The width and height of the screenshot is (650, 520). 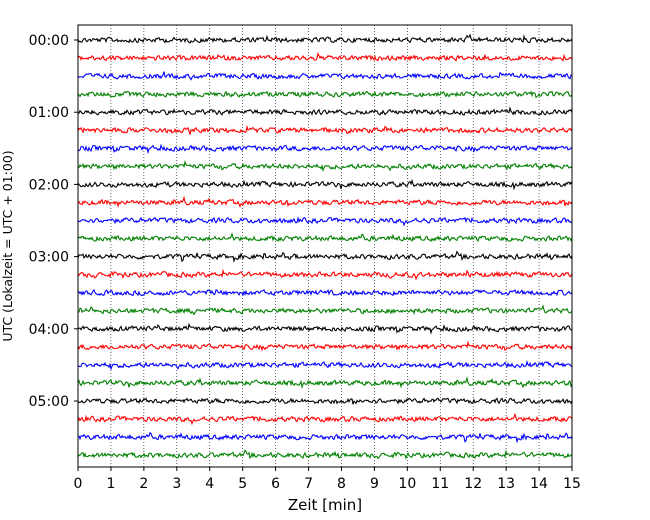 I want to click on x-tick-label: 5, so click(x=242, y=484).